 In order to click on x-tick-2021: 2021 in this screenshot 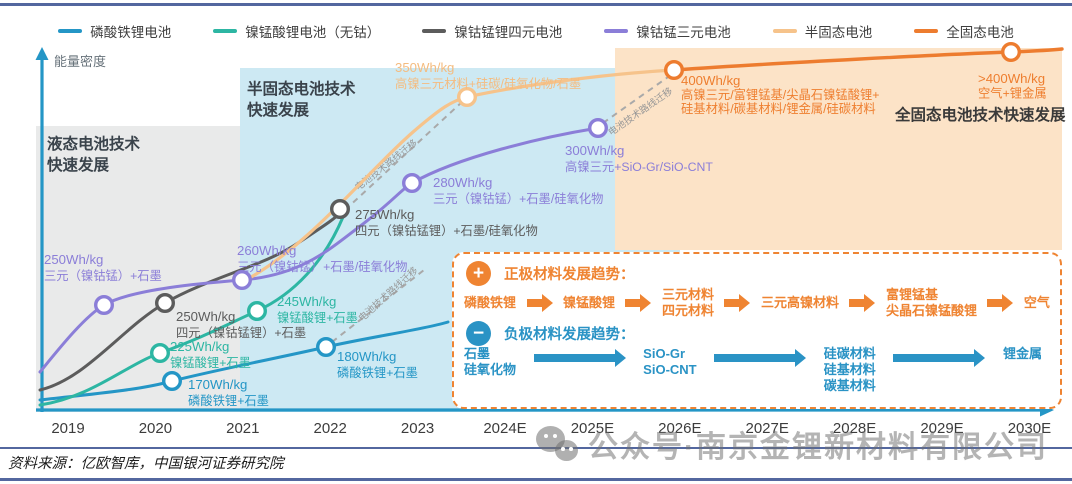, I will do `click(242, 428)`.